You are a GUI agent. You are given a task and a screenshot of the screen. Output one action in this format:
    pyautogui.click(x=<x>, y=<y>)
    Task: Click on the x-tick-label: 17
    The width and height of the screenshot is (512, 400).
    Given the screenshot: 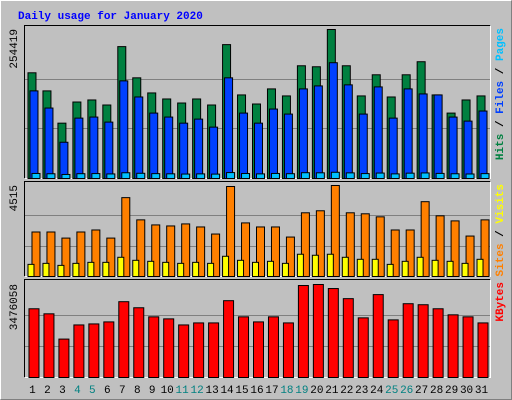 What is the action you would take?
    pyautogui.click(x=271, y=391)
    